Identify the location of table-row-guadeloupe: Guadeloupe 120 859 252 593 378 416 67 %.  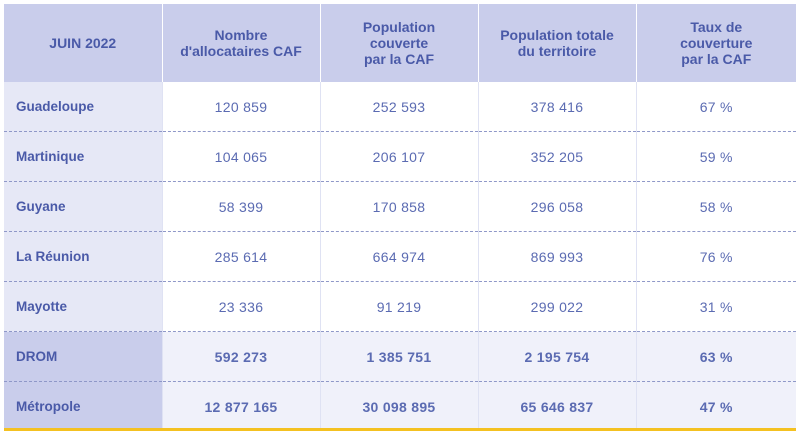
(400, 107).